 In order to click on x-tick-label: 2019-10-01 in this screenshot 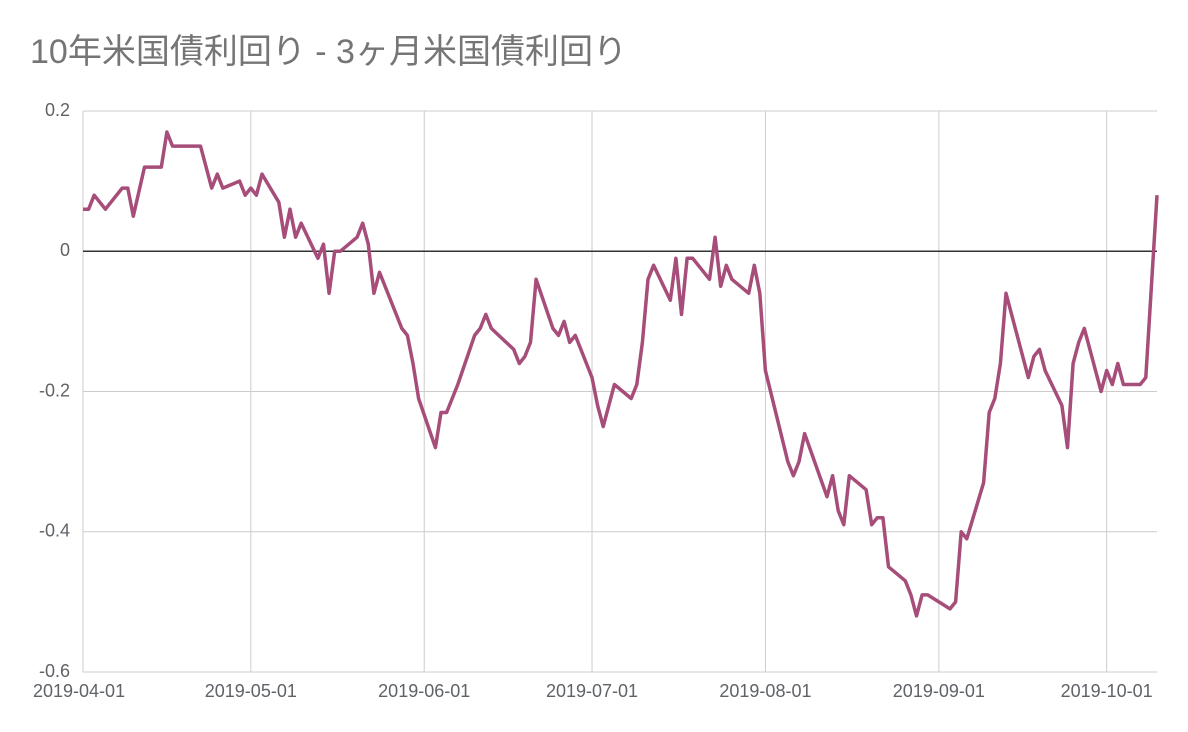, I will do `click(1107, 691)`.